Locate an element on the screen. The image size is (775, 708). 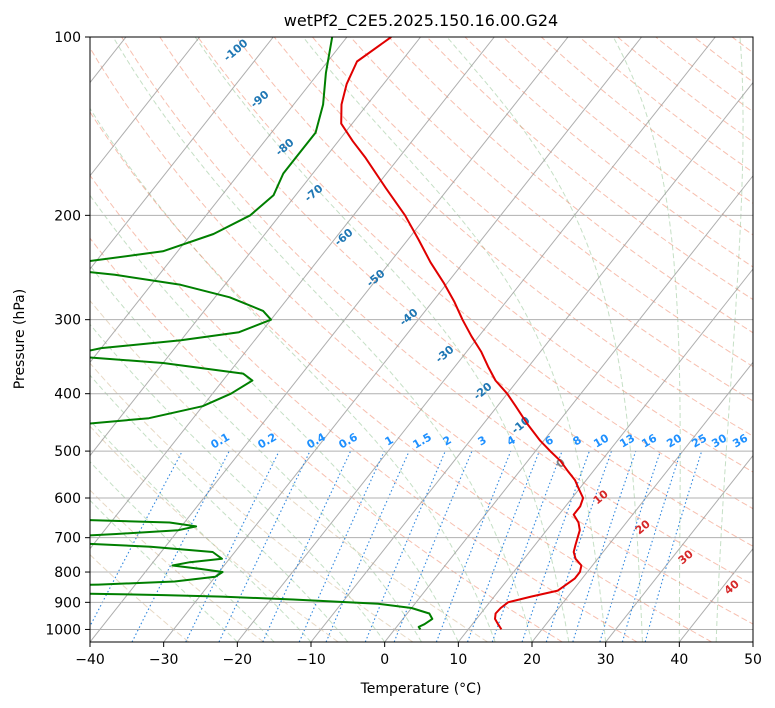
x-tick-label: 30 is located at coordinates (606, 660).